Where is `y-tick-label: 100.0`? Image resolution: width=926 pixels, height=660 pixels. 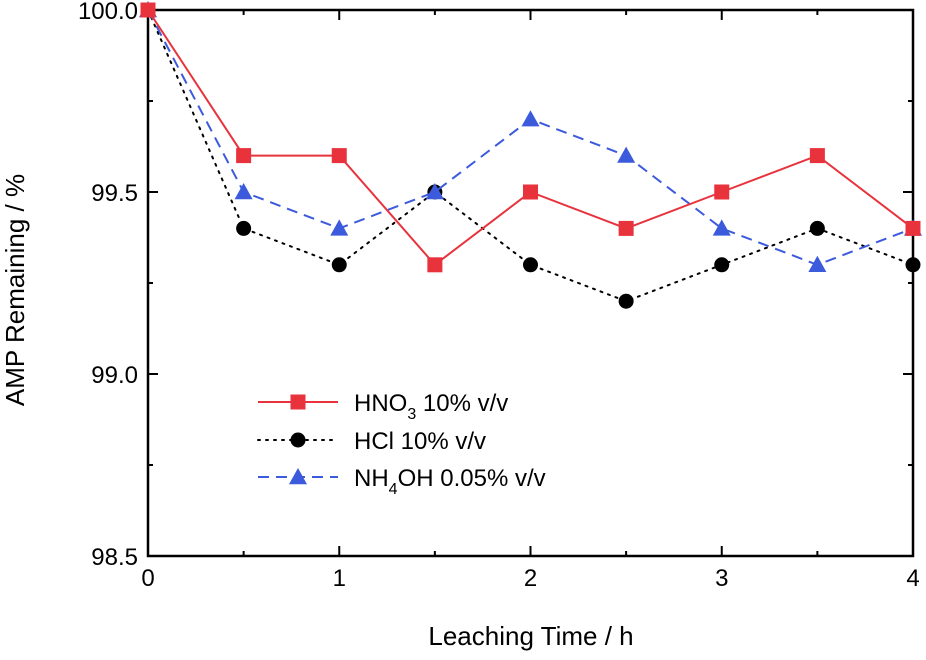 y-tick-label: 100.0 is located at coordinates (108, 12).